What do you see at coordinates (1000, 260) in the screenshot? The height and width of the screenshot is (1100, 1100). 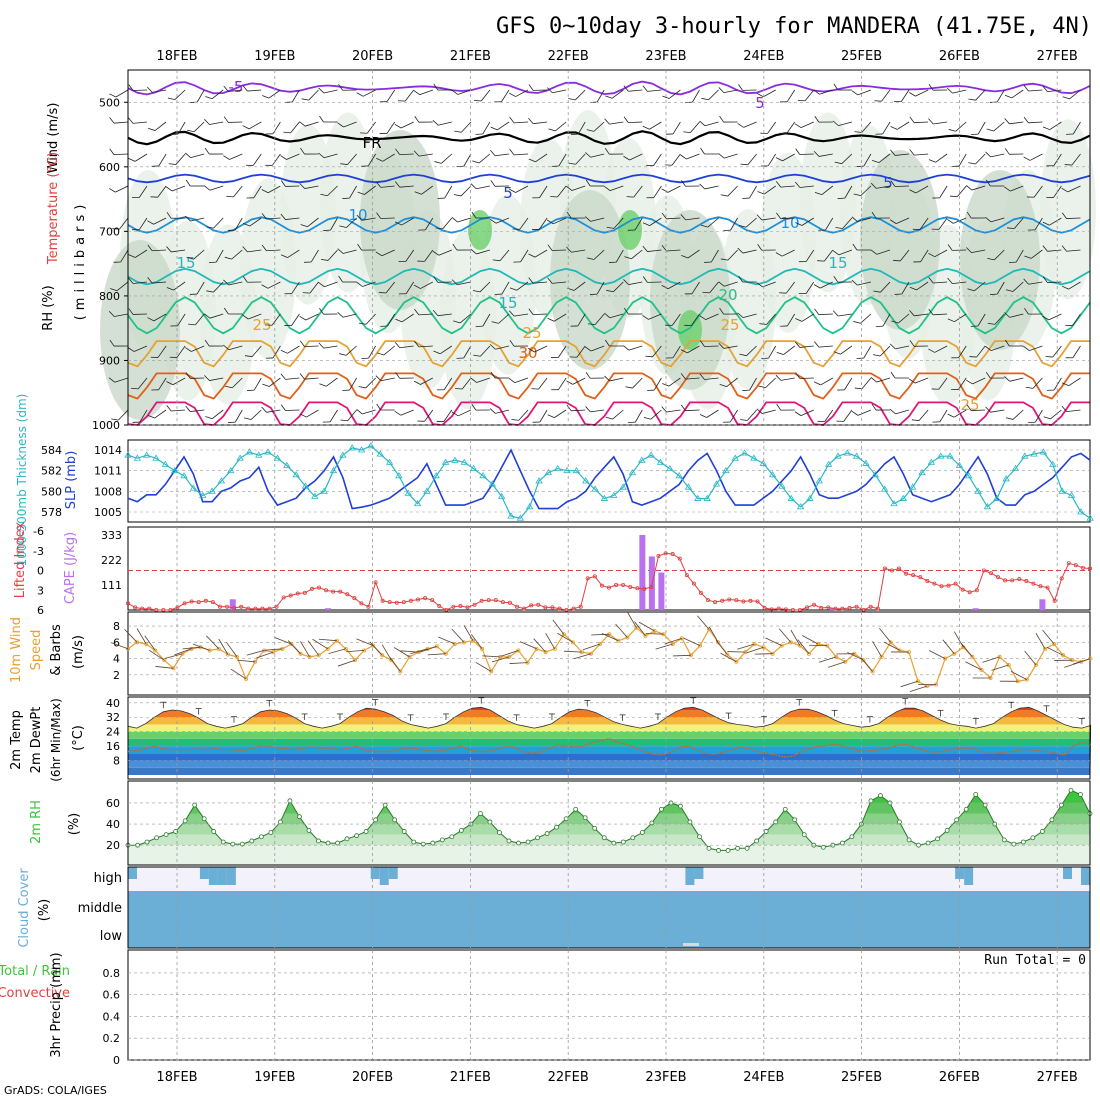 I see `rh-shading` at bounding box center [1000, 260].